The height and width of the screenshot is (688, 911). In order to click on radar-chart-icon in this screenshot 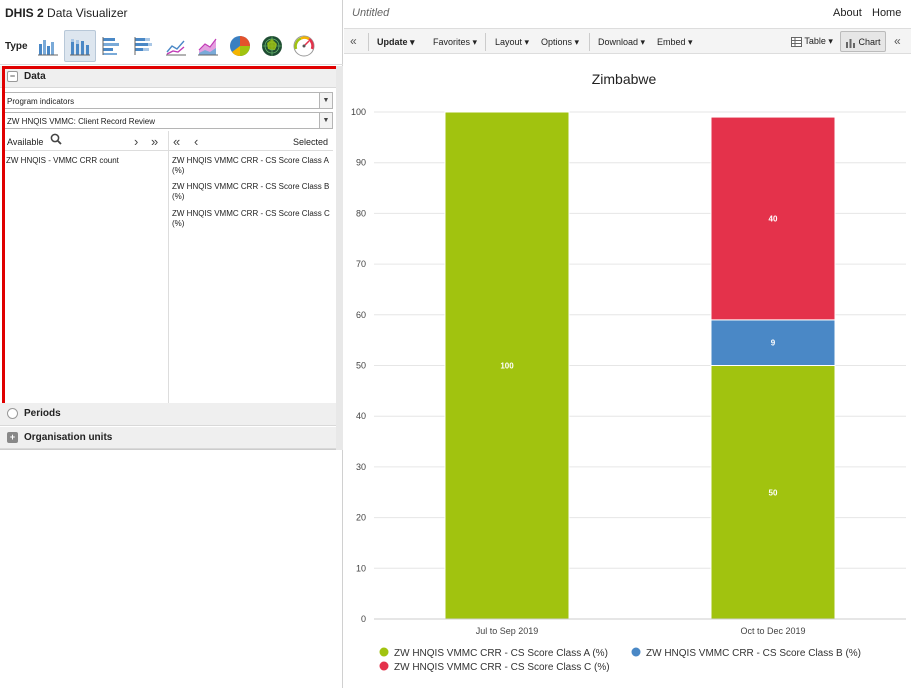, I will do `click(272, 46)`.